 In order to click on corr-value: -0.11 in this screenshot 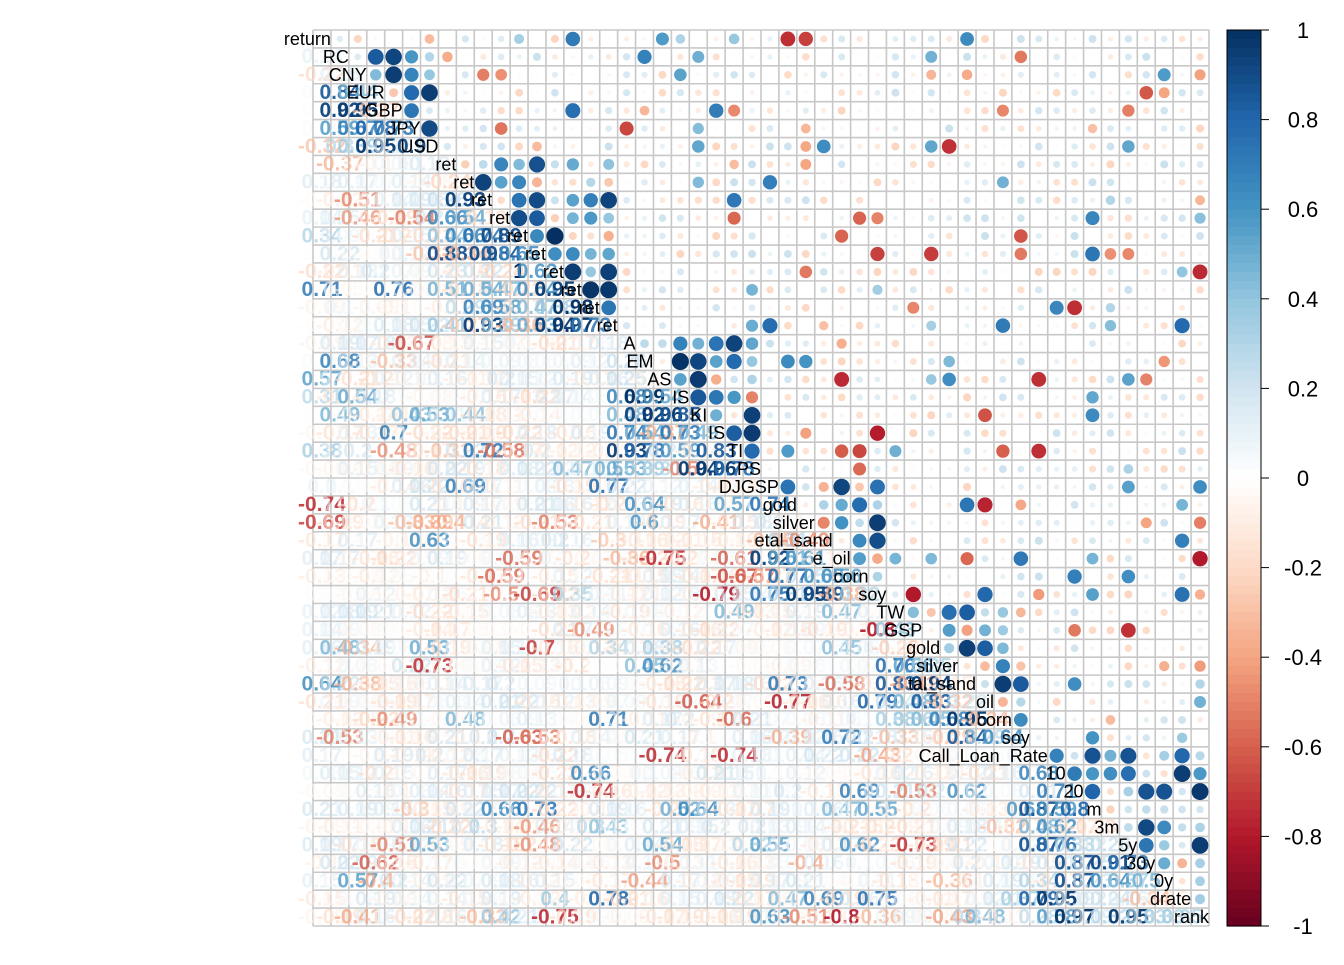, I will do `click(465, 379)`.